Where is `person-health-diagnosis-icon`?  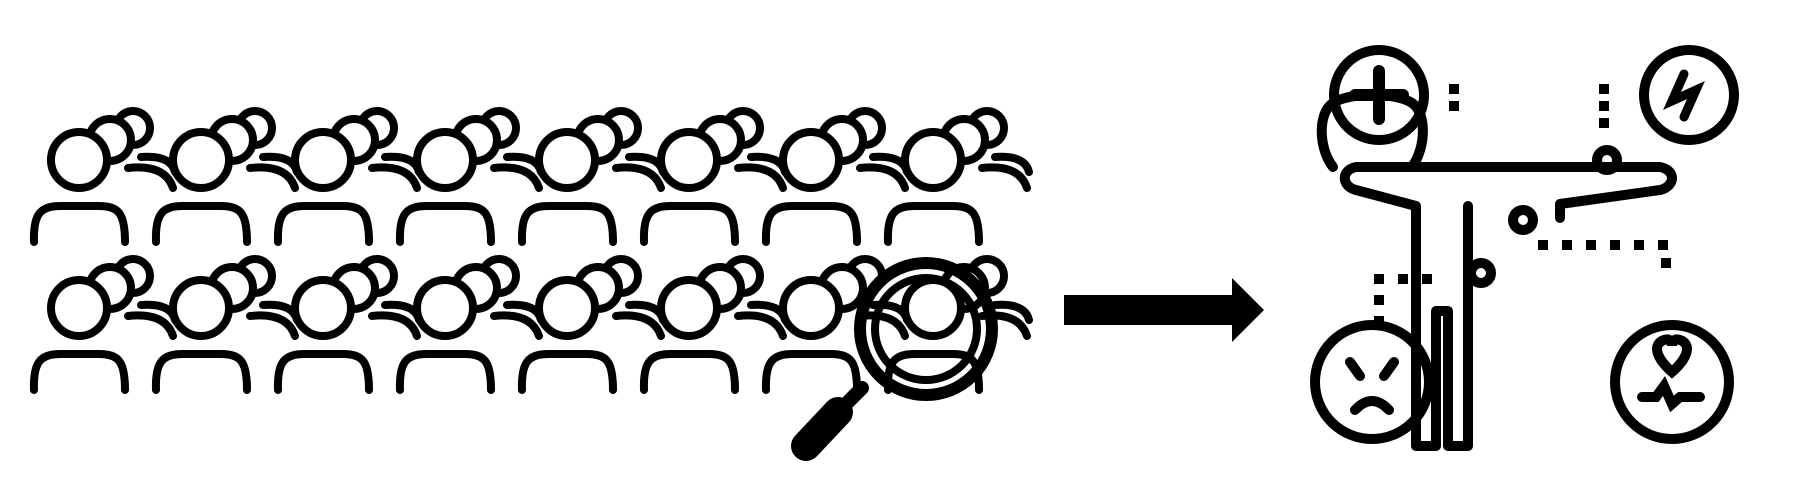 person-health-diagnosis-icon is located at coordinates (1496, 270).